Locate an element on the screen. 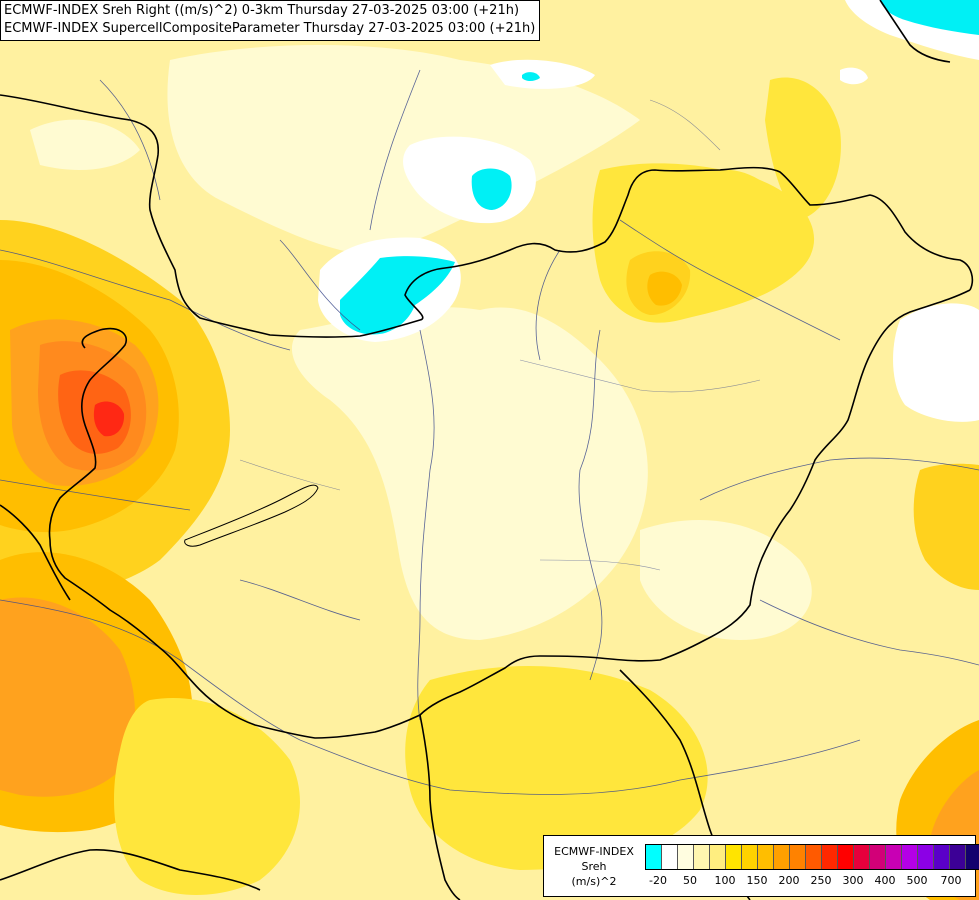  gold-region-east is located at coordinates (946, 526).